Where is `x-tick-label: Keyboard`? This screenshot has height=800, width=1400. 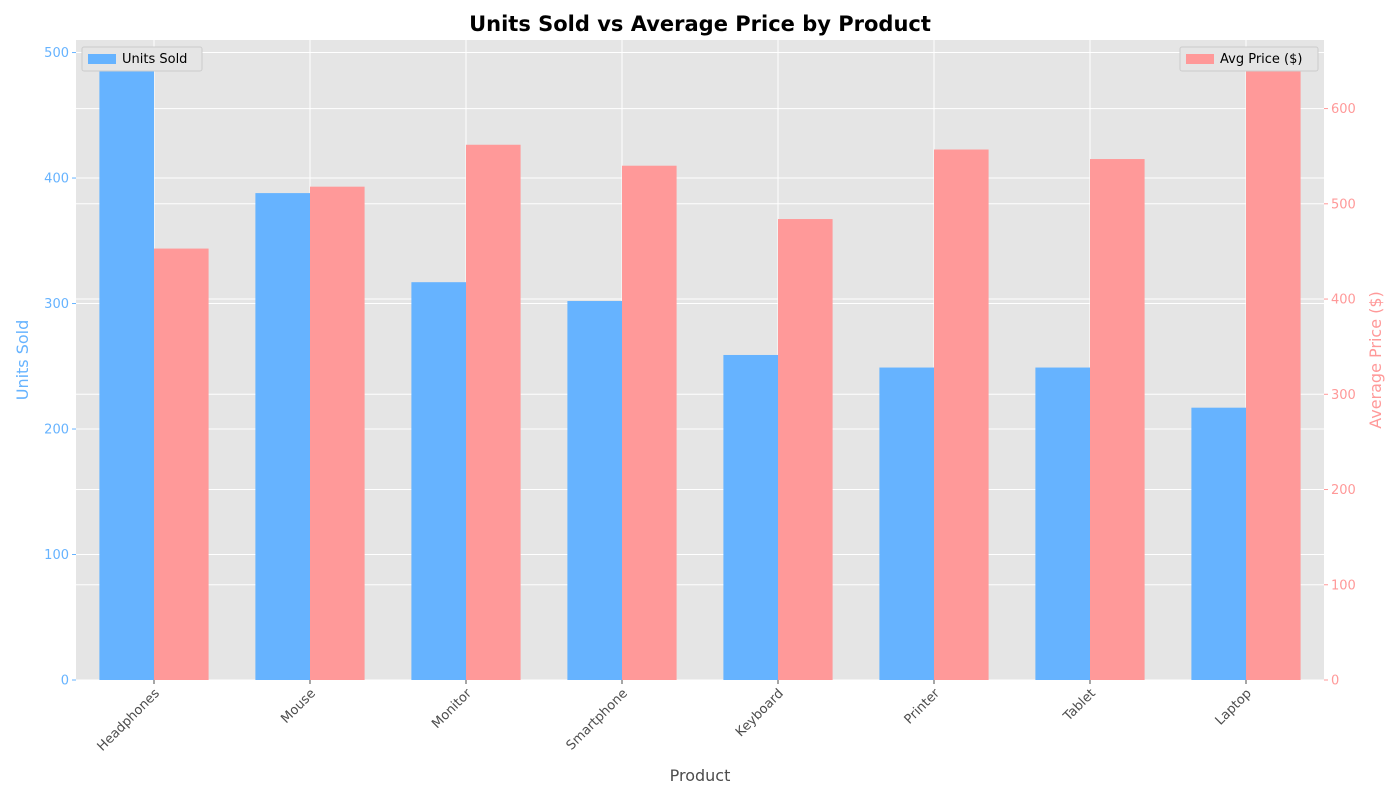 x-tick-label: Keyboard is located at coordinates (760, 713).